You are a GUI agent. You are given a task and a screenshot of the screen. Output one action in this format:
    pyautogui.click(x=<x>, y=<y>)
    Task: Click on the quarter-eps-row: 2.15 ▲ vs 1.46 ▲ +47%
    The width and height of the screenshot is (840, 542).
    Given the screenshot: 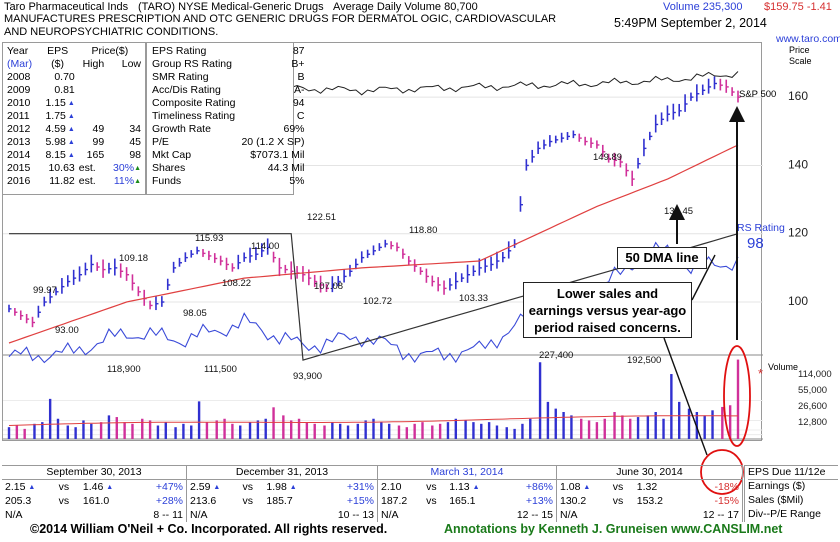 What is the action you would take?
    pyautogui.click(x=94, y=487)
    